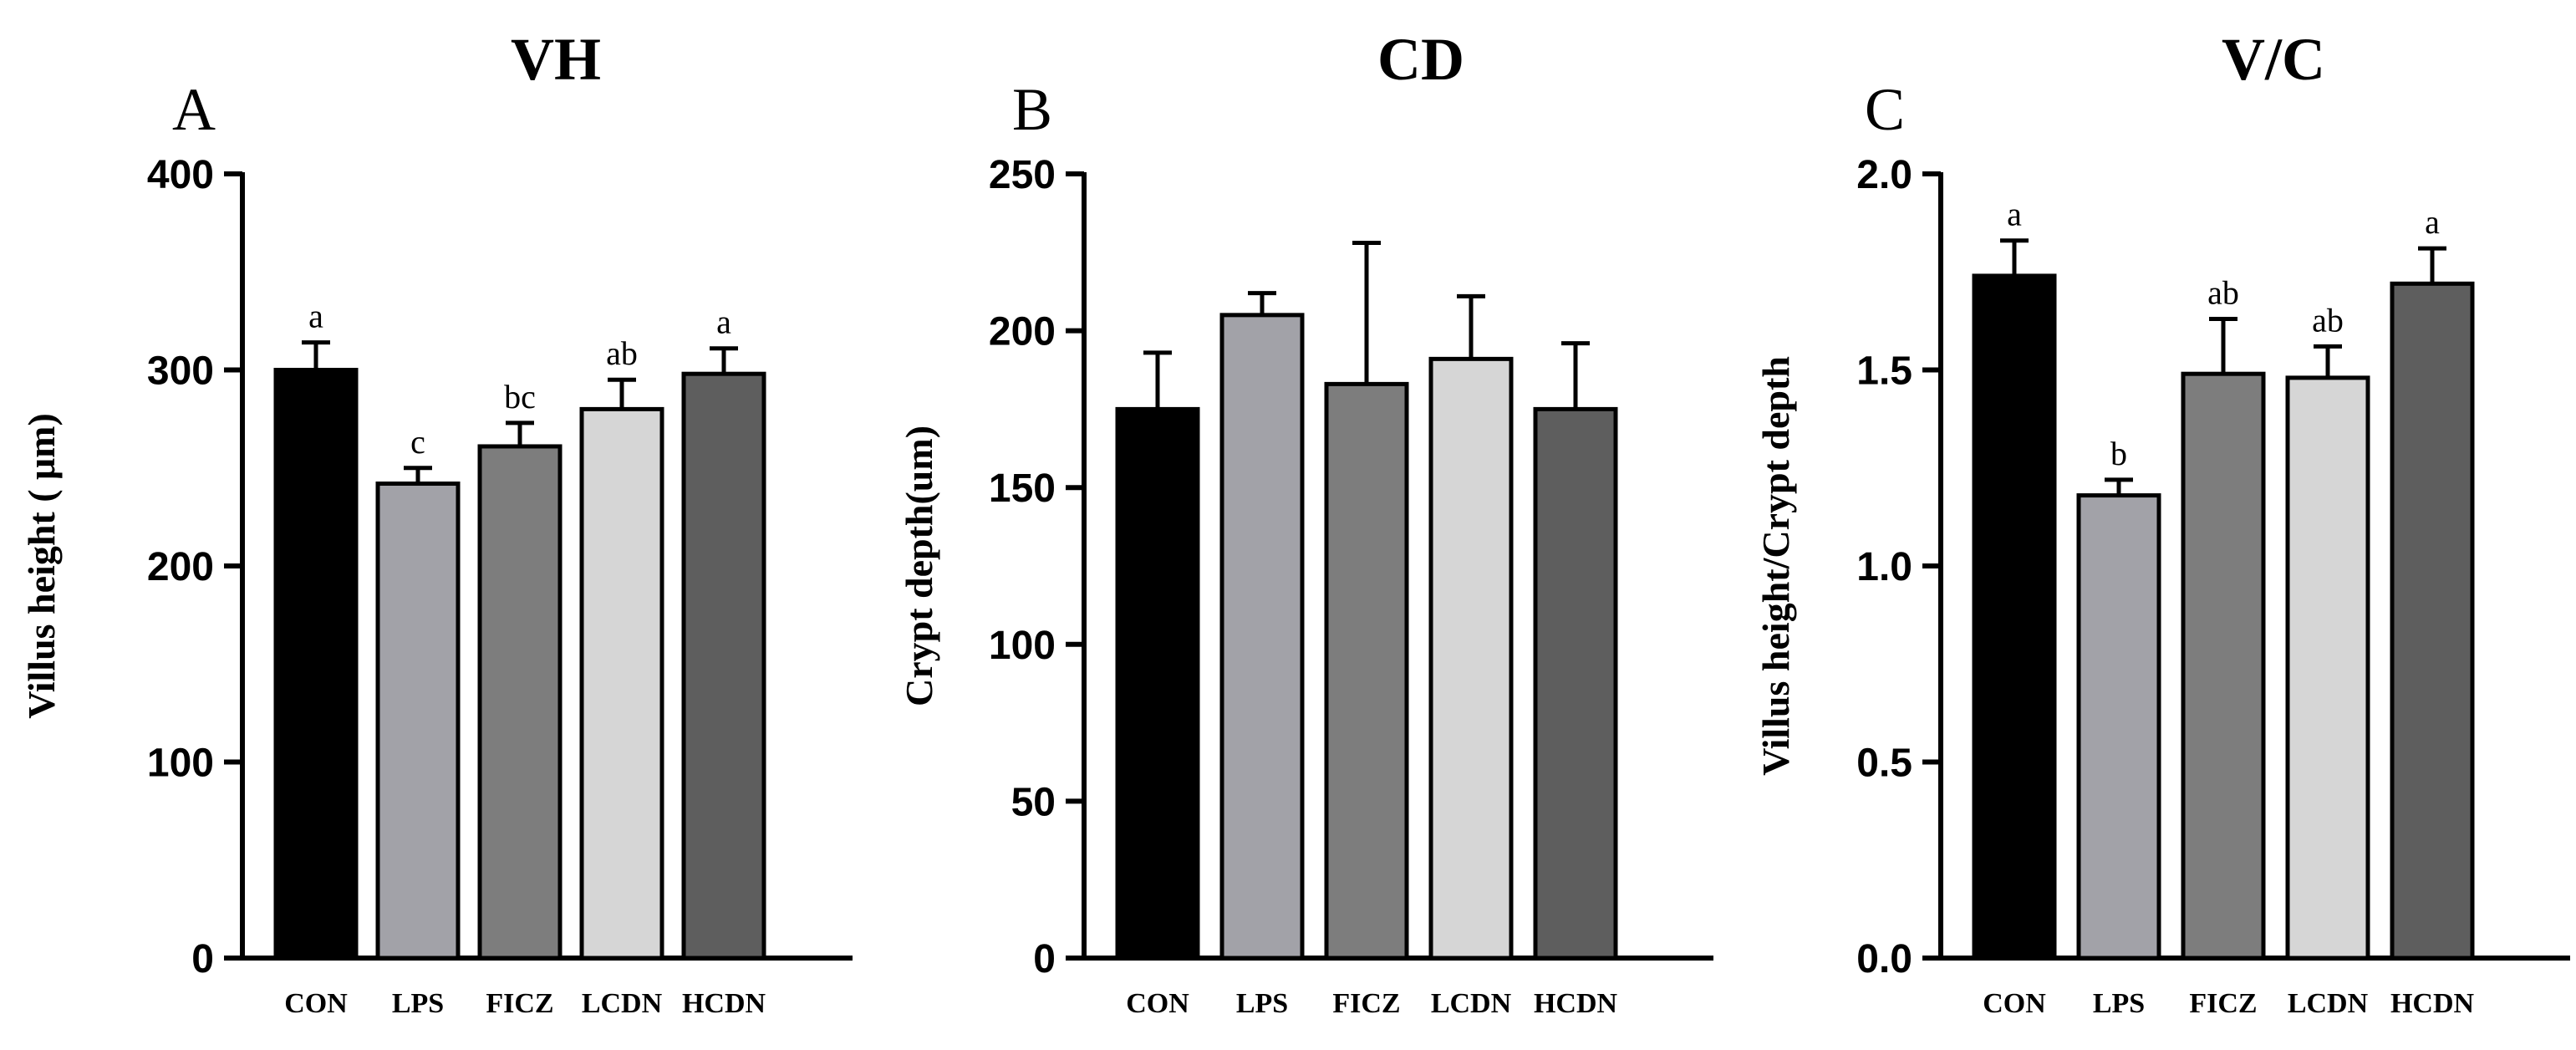 Image resolution: width=2576 pixels, height=1050 pixels. I want to click on significance-letter: bc, so click(520, 396).